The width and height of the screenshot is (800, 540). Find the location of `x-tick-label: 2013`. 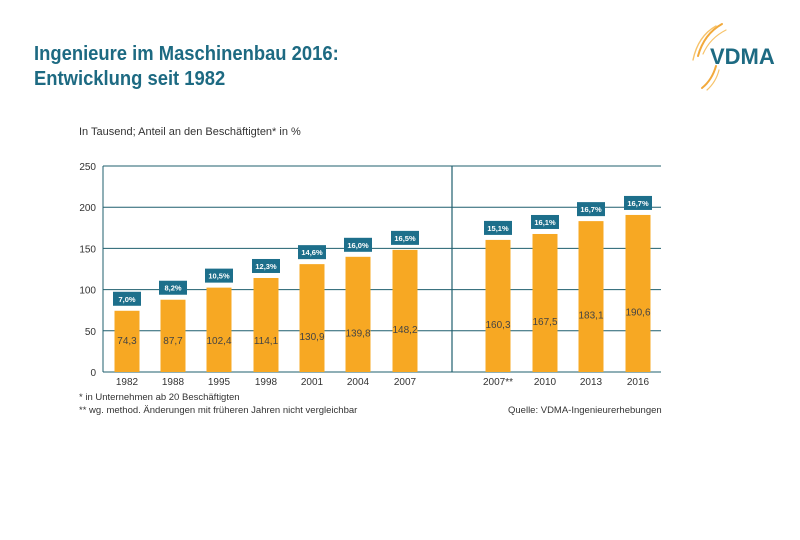

x-tick-label: 2013 is located at coordinates (591, 382).